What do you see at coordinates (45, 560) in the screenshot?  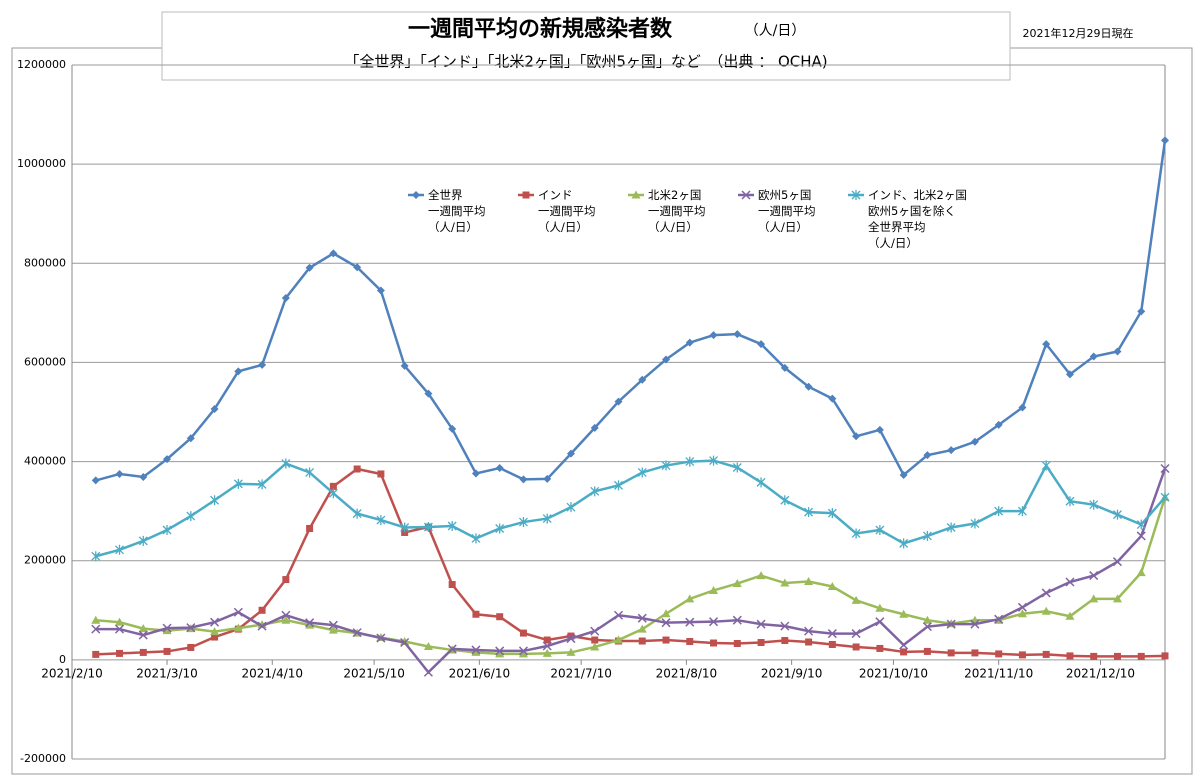 I see `y-tick-label: 200000` at bounding box center [45, 560].